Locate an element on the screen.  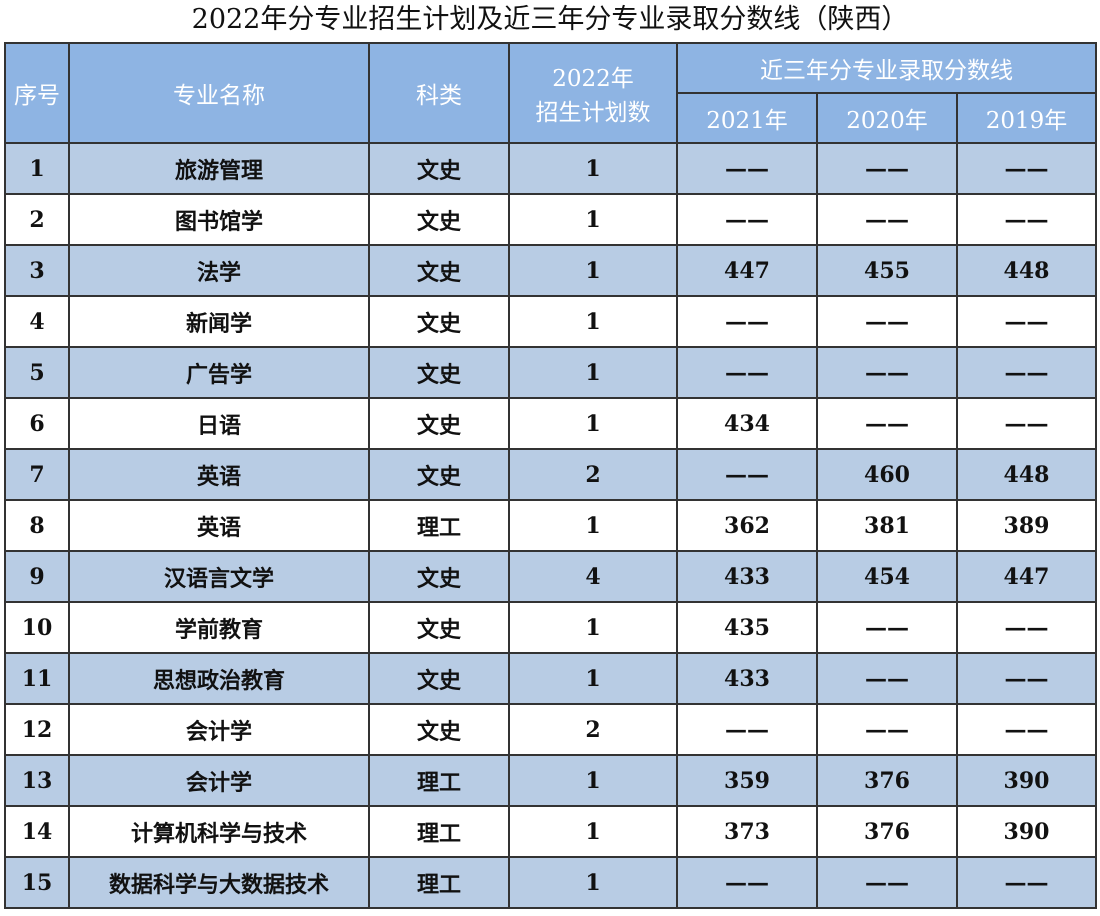
cell-index: 10 is located at coordinates (37, 627).